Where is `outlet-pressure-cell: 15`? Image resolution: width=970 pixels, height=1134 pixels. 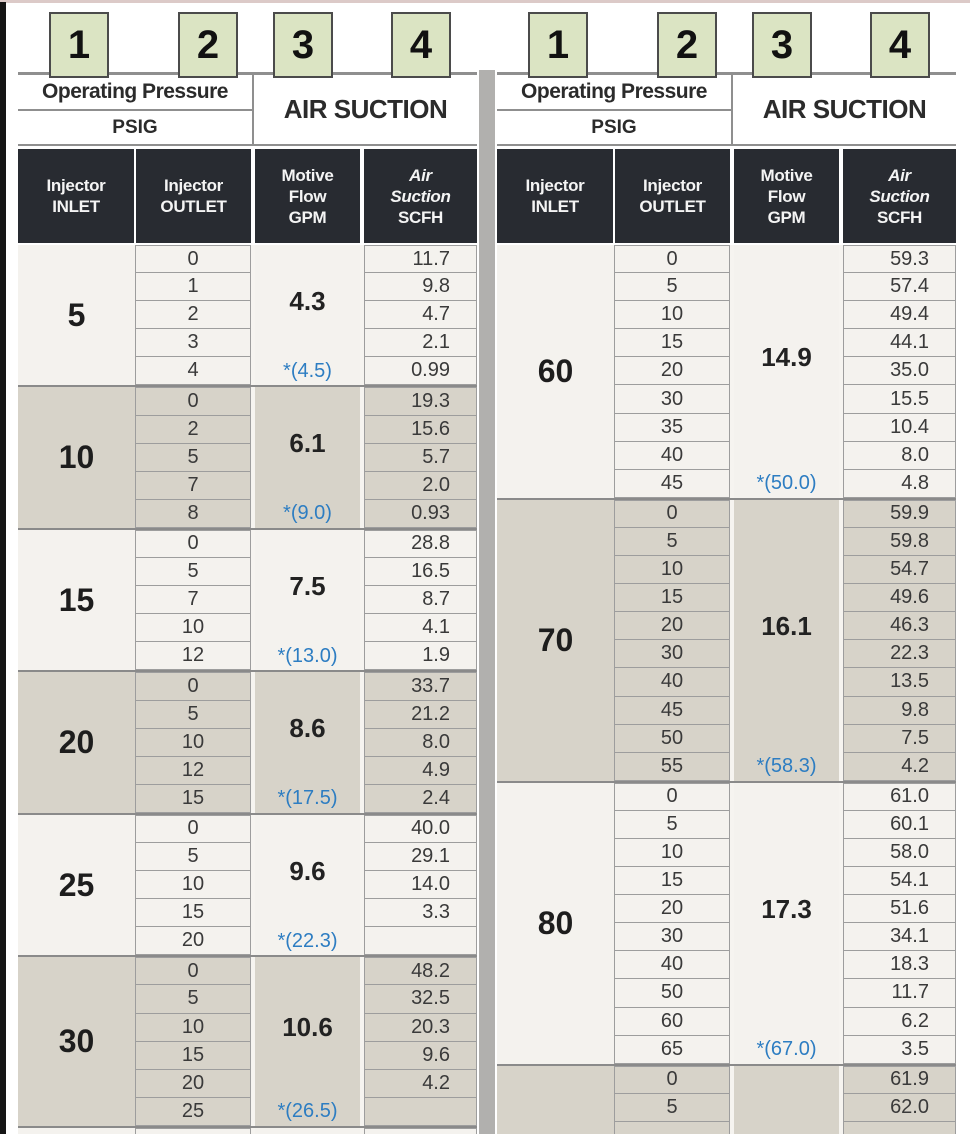 outlet-pressure-cell: 15 is located at coordinates (193, 1055).